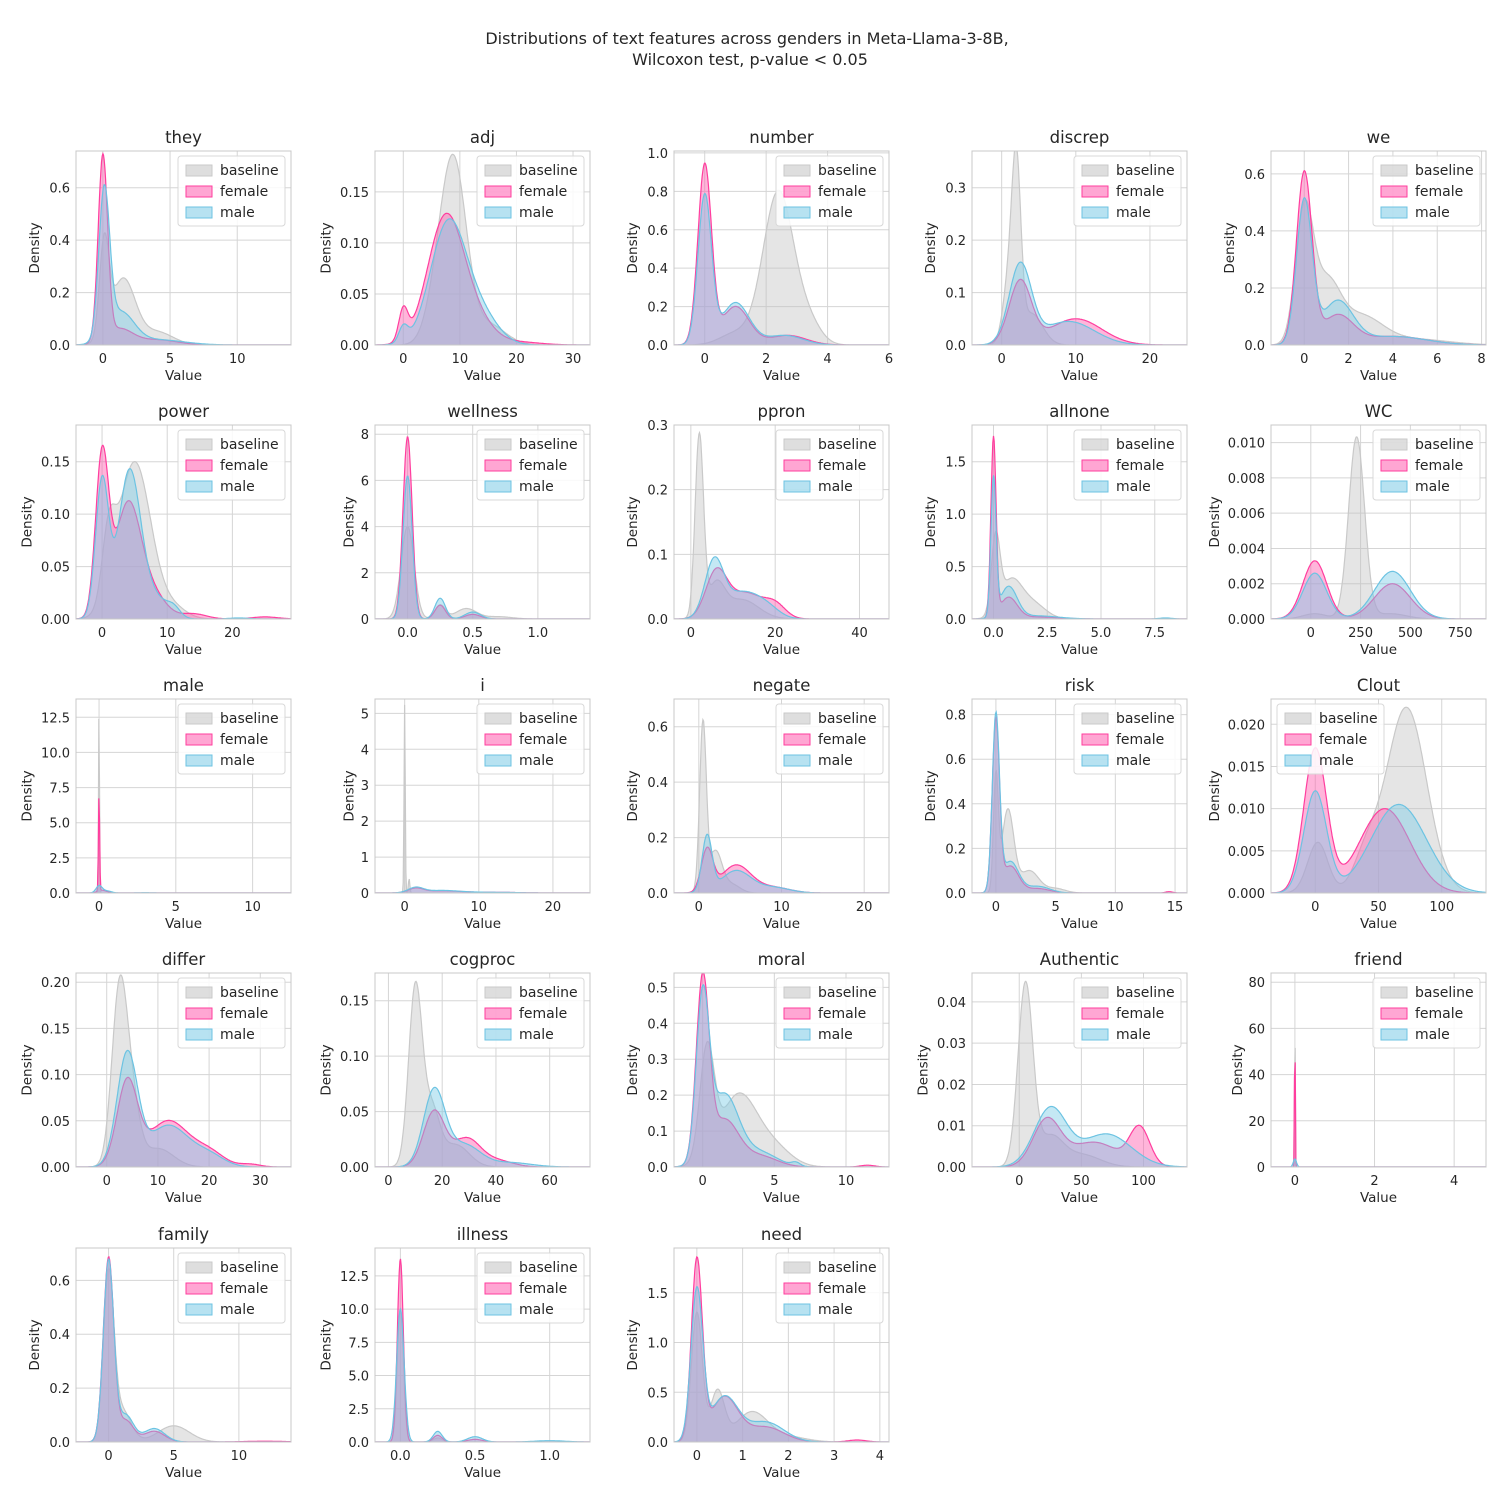 The image size is (1500, 1500). I want to click on subplot-title: family, so click(183, 1234).